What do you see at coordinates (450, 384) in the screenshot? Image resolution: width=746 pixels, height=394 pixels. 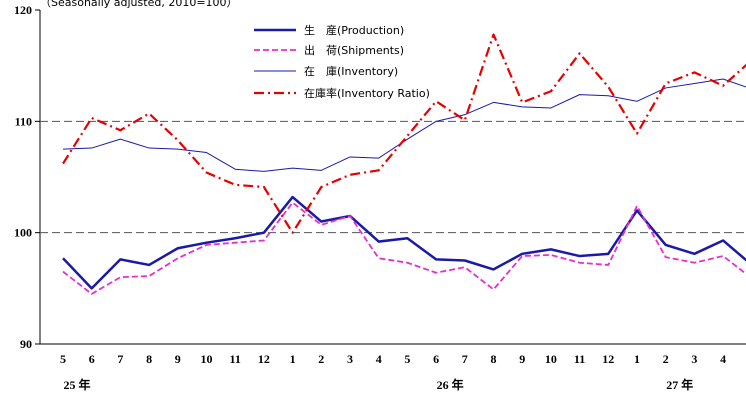 I see `year-label: 26 年` at bounding box center [450, 384].